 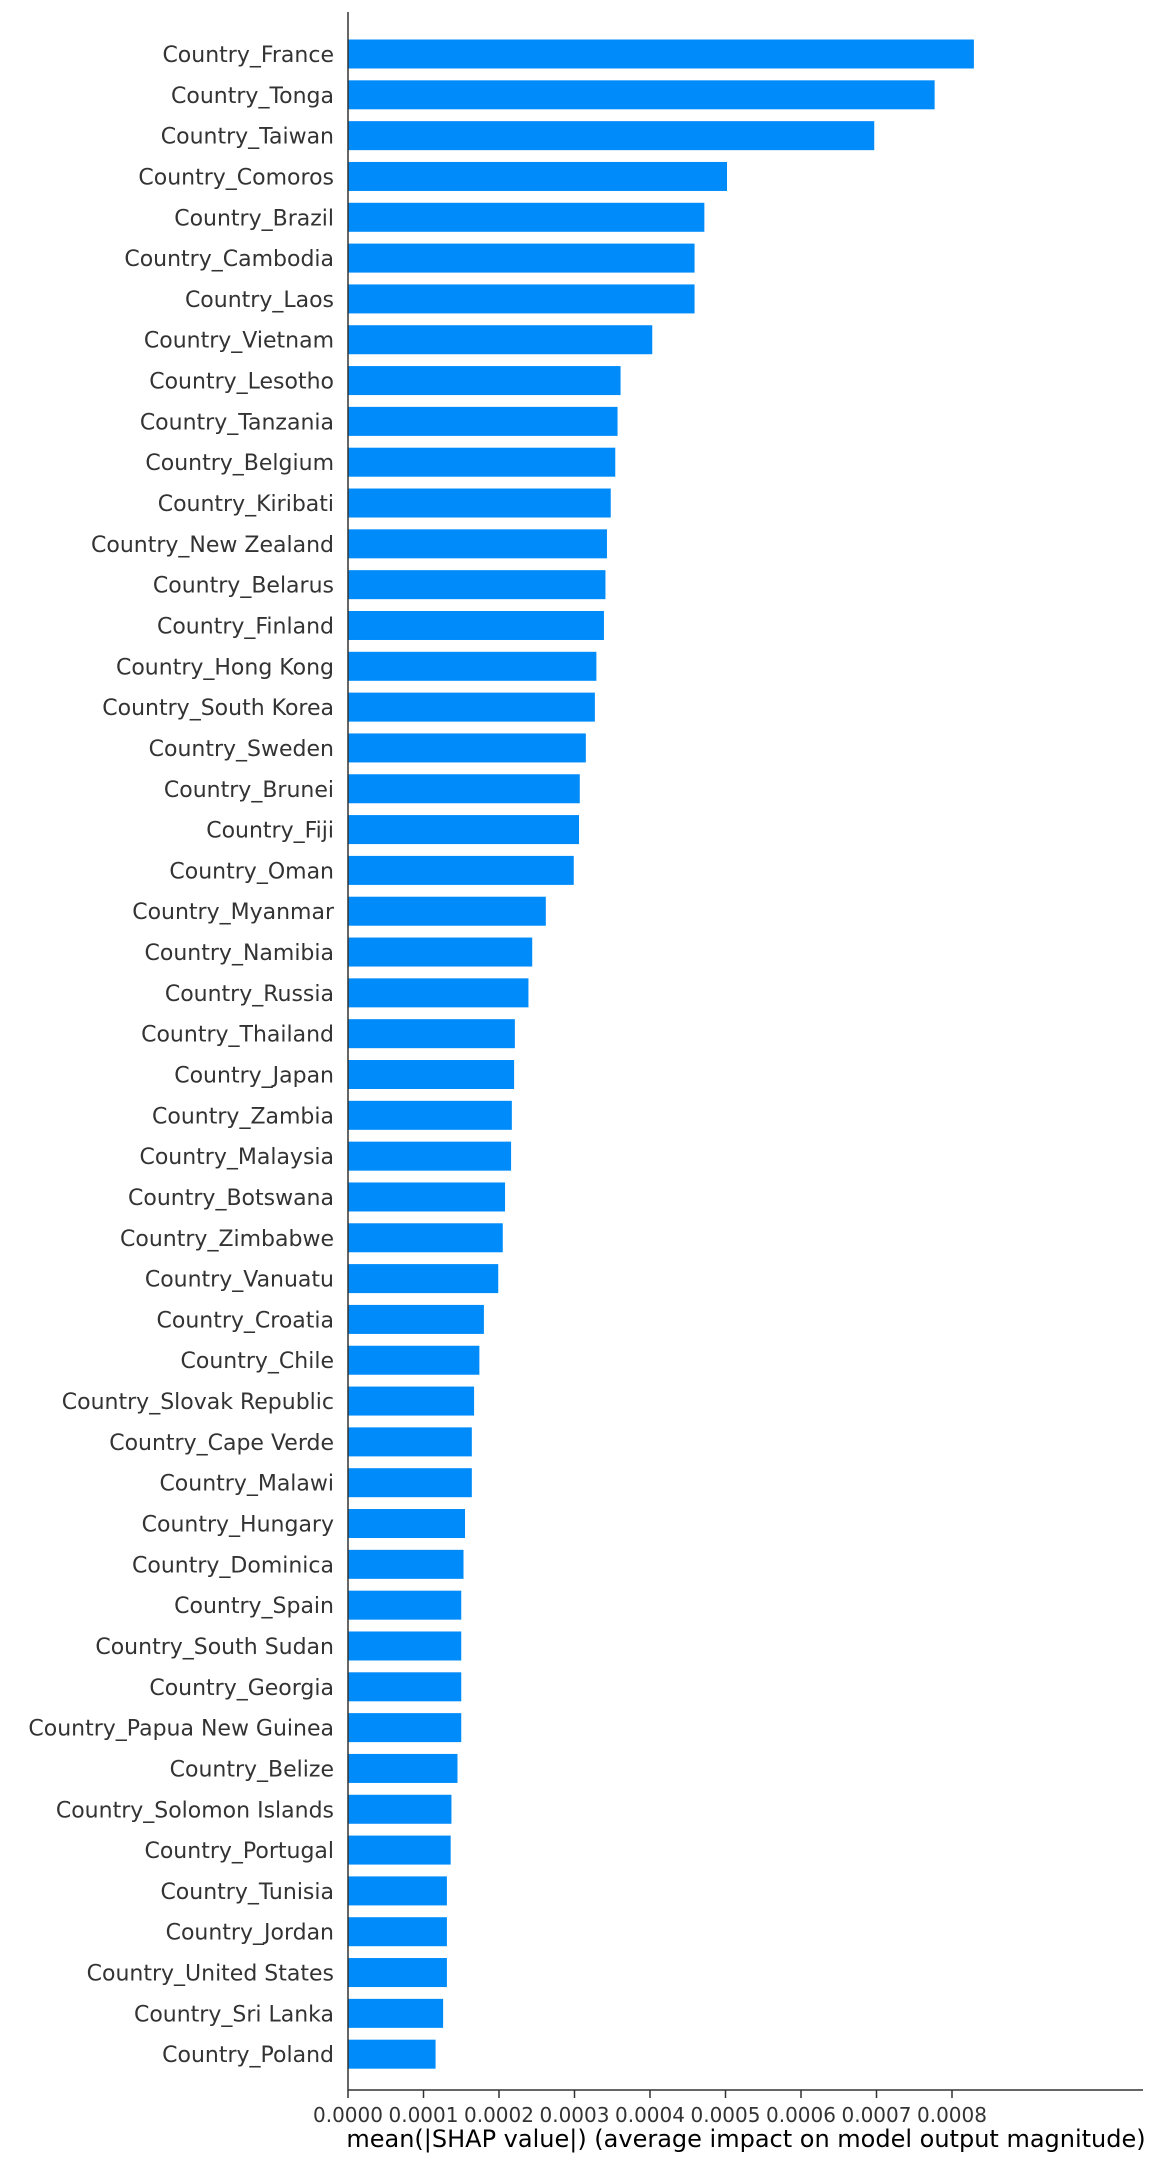 What do you see at coordinates (248, 55) in the screenshot?
I see `category-label-0: Country_France` at bounding box center [248, 55].